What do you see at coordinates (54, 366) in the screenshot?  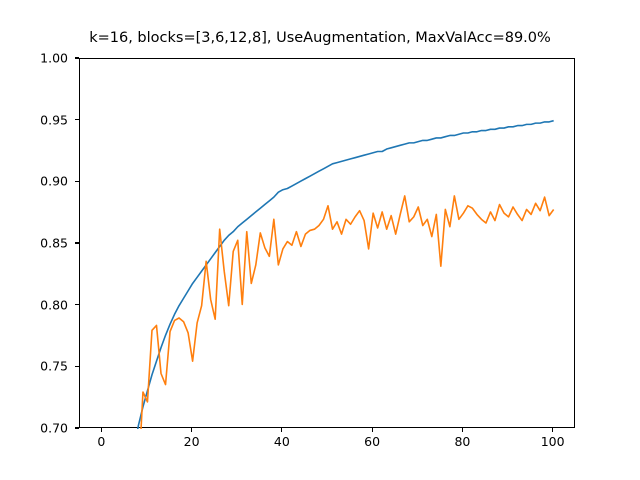 I see `y-axis-tick-label: 0.75` at bounding box center [54, 366].